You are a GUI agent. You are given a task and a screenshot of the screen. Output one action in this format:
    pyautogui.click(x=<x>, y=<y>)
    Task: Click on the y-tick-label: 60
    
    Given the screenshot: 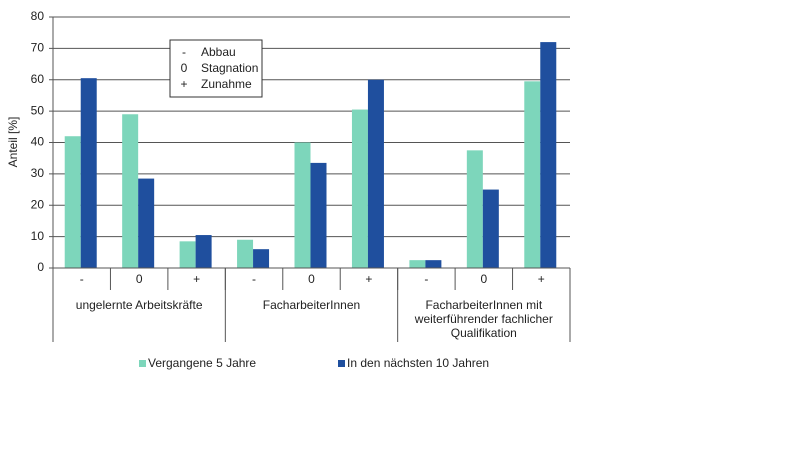 What is the action you would take?
    pyautogui.click(x=38, y=79)
    